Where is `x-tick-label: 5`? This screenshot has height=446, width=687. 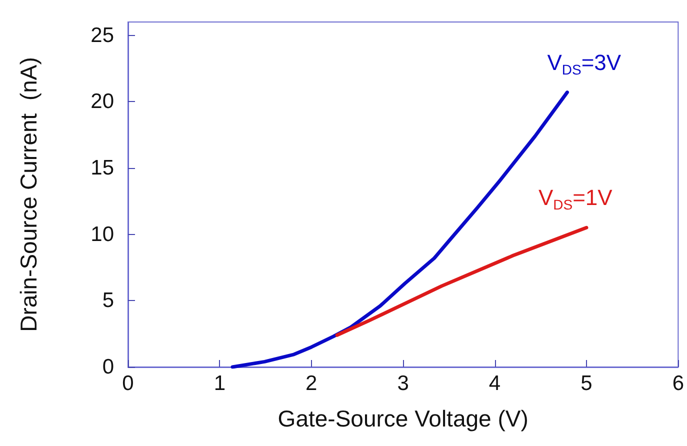 x-tick-label: 5 is located at coordinates (586, 383).